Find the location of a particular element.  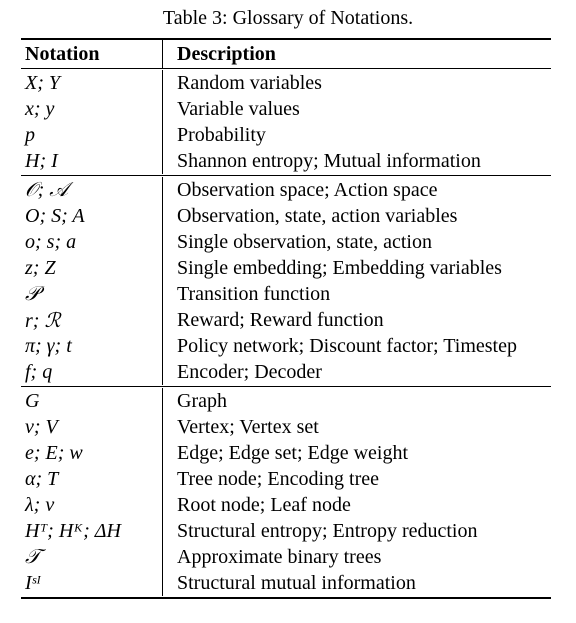

bottom-rule is located at coordinates (286, 598).